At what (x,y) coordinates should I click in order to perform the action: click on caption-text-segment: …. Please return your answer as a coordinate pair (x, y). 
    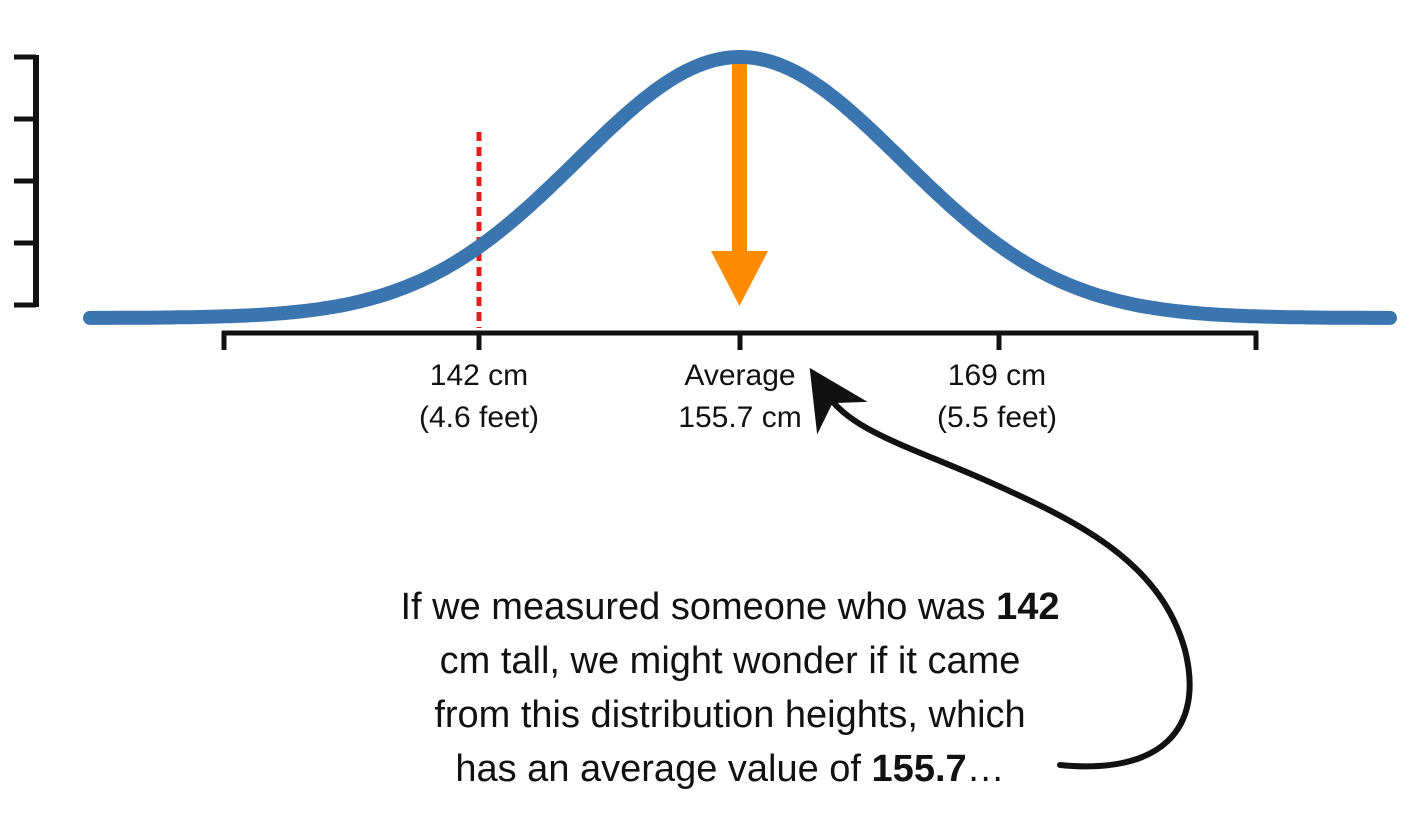
    Looking at the image, I should click on (985, 769).